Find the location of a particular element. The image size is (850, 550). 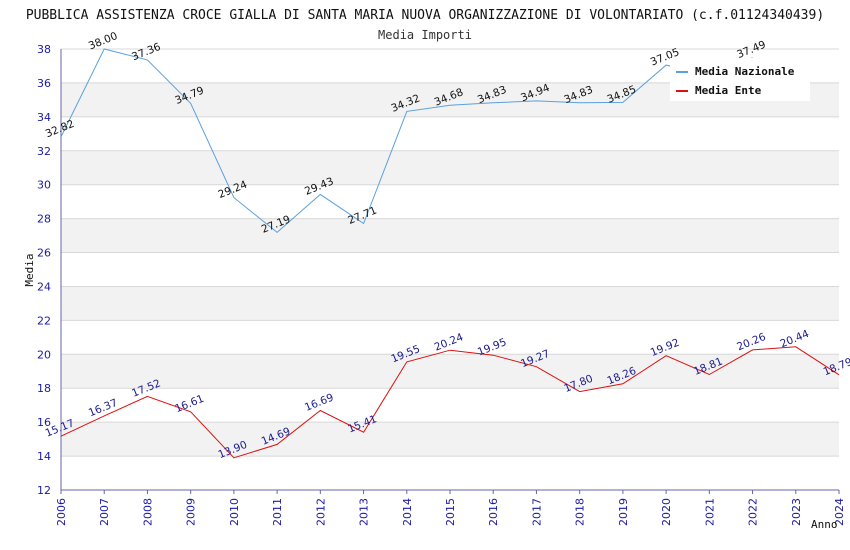

x-tick-label: 2023 is located at coordinates (796, 512).